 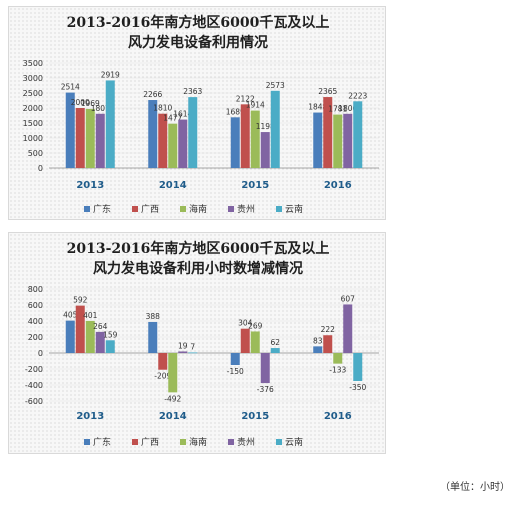 What do you see at coordinates (198, 268) in the screenshot?
I see `chart-title-line2: 风力发电设备利用小时数增减情况` at bounding box center [198, 268].